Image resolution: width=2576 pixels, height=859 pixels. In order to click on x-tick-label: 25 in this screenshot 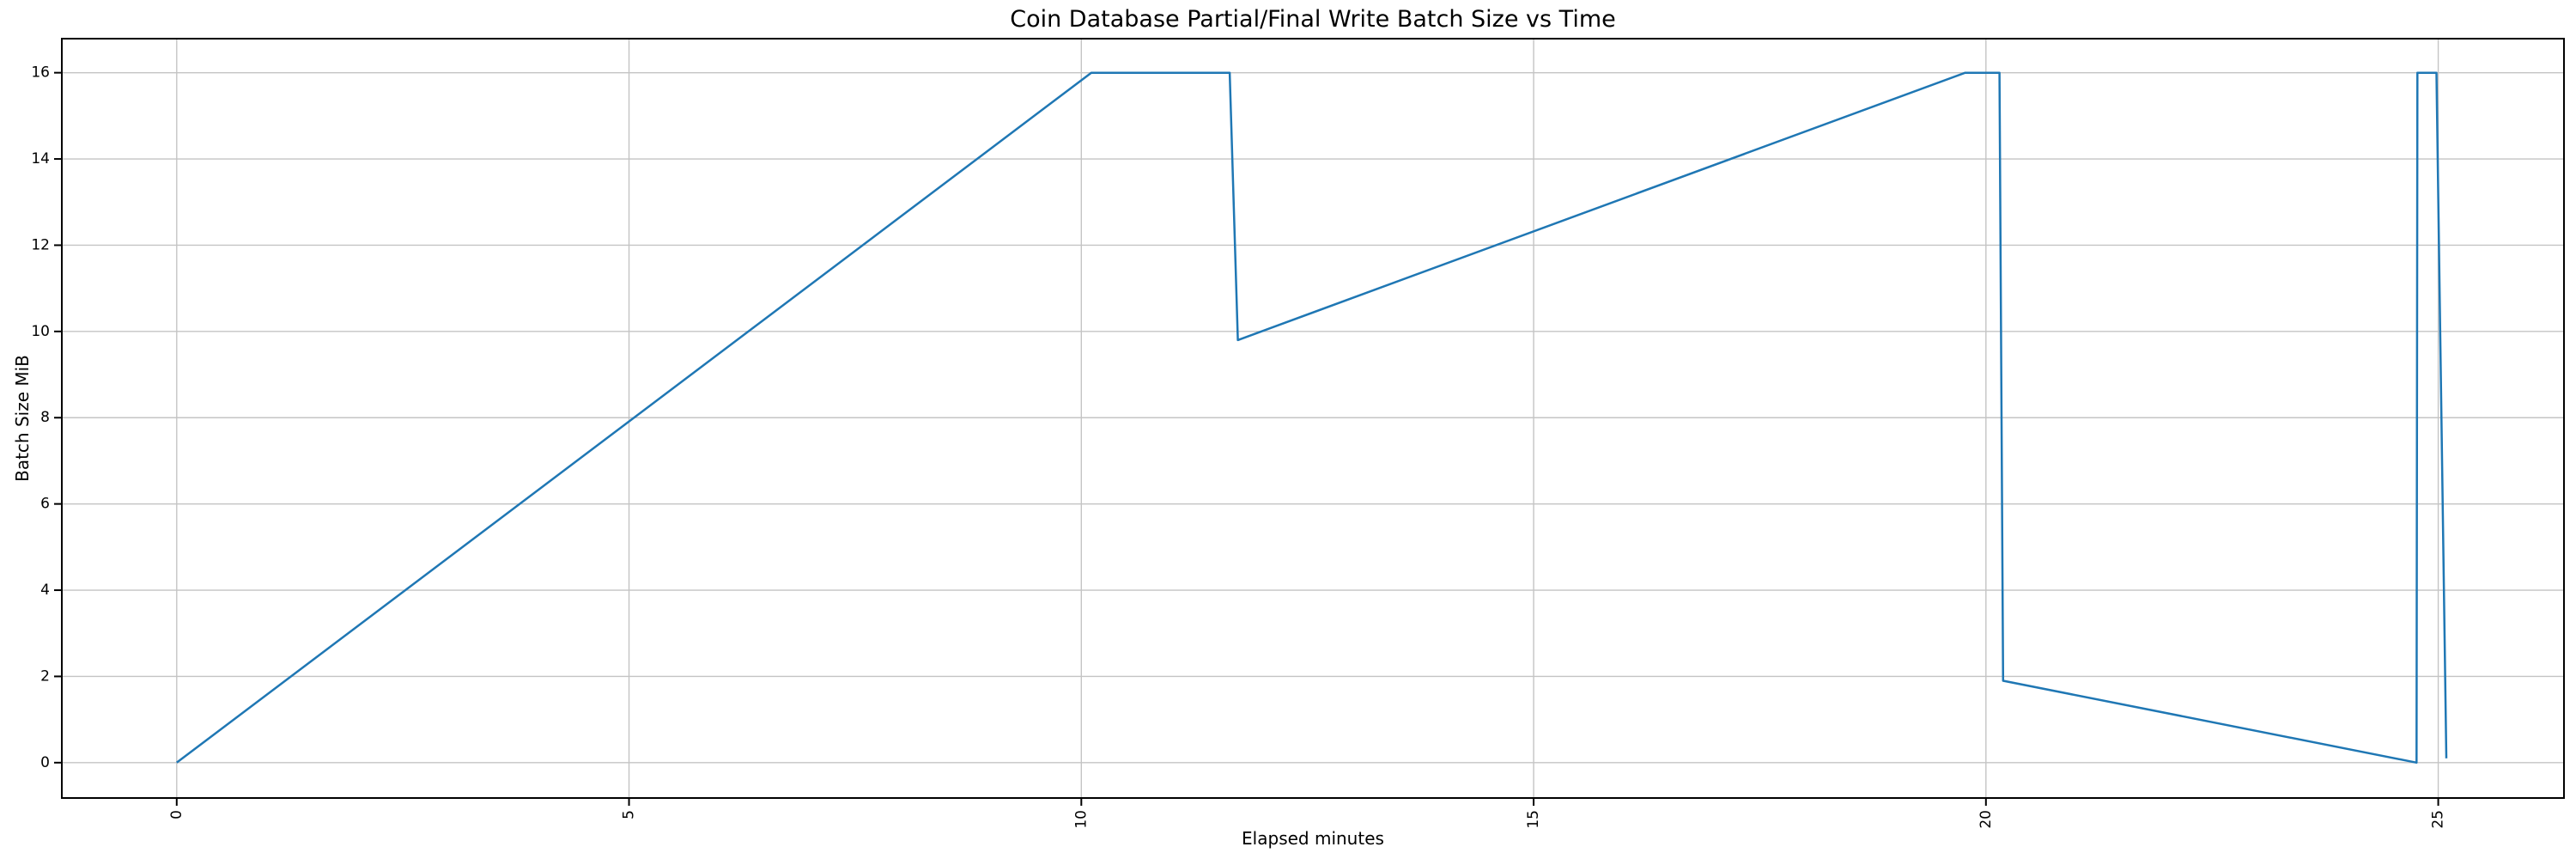, I will do `click(2438, 819)`.